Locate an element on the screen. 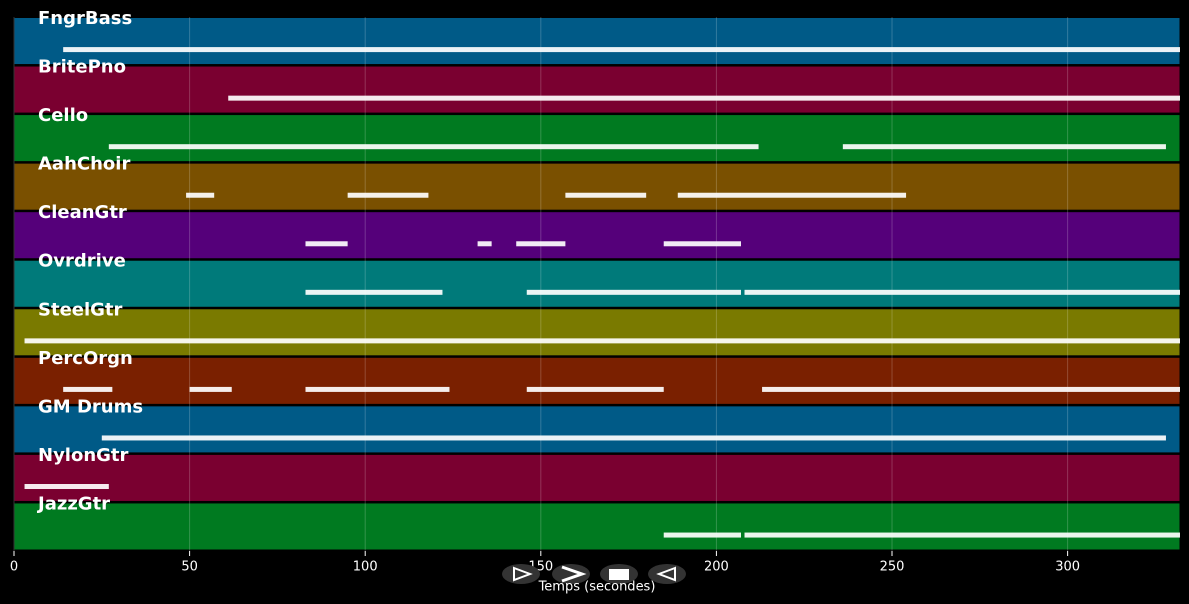 This screenshot has height=604, width=1189. track-label: BritePno is located at coordinates (82, 67).